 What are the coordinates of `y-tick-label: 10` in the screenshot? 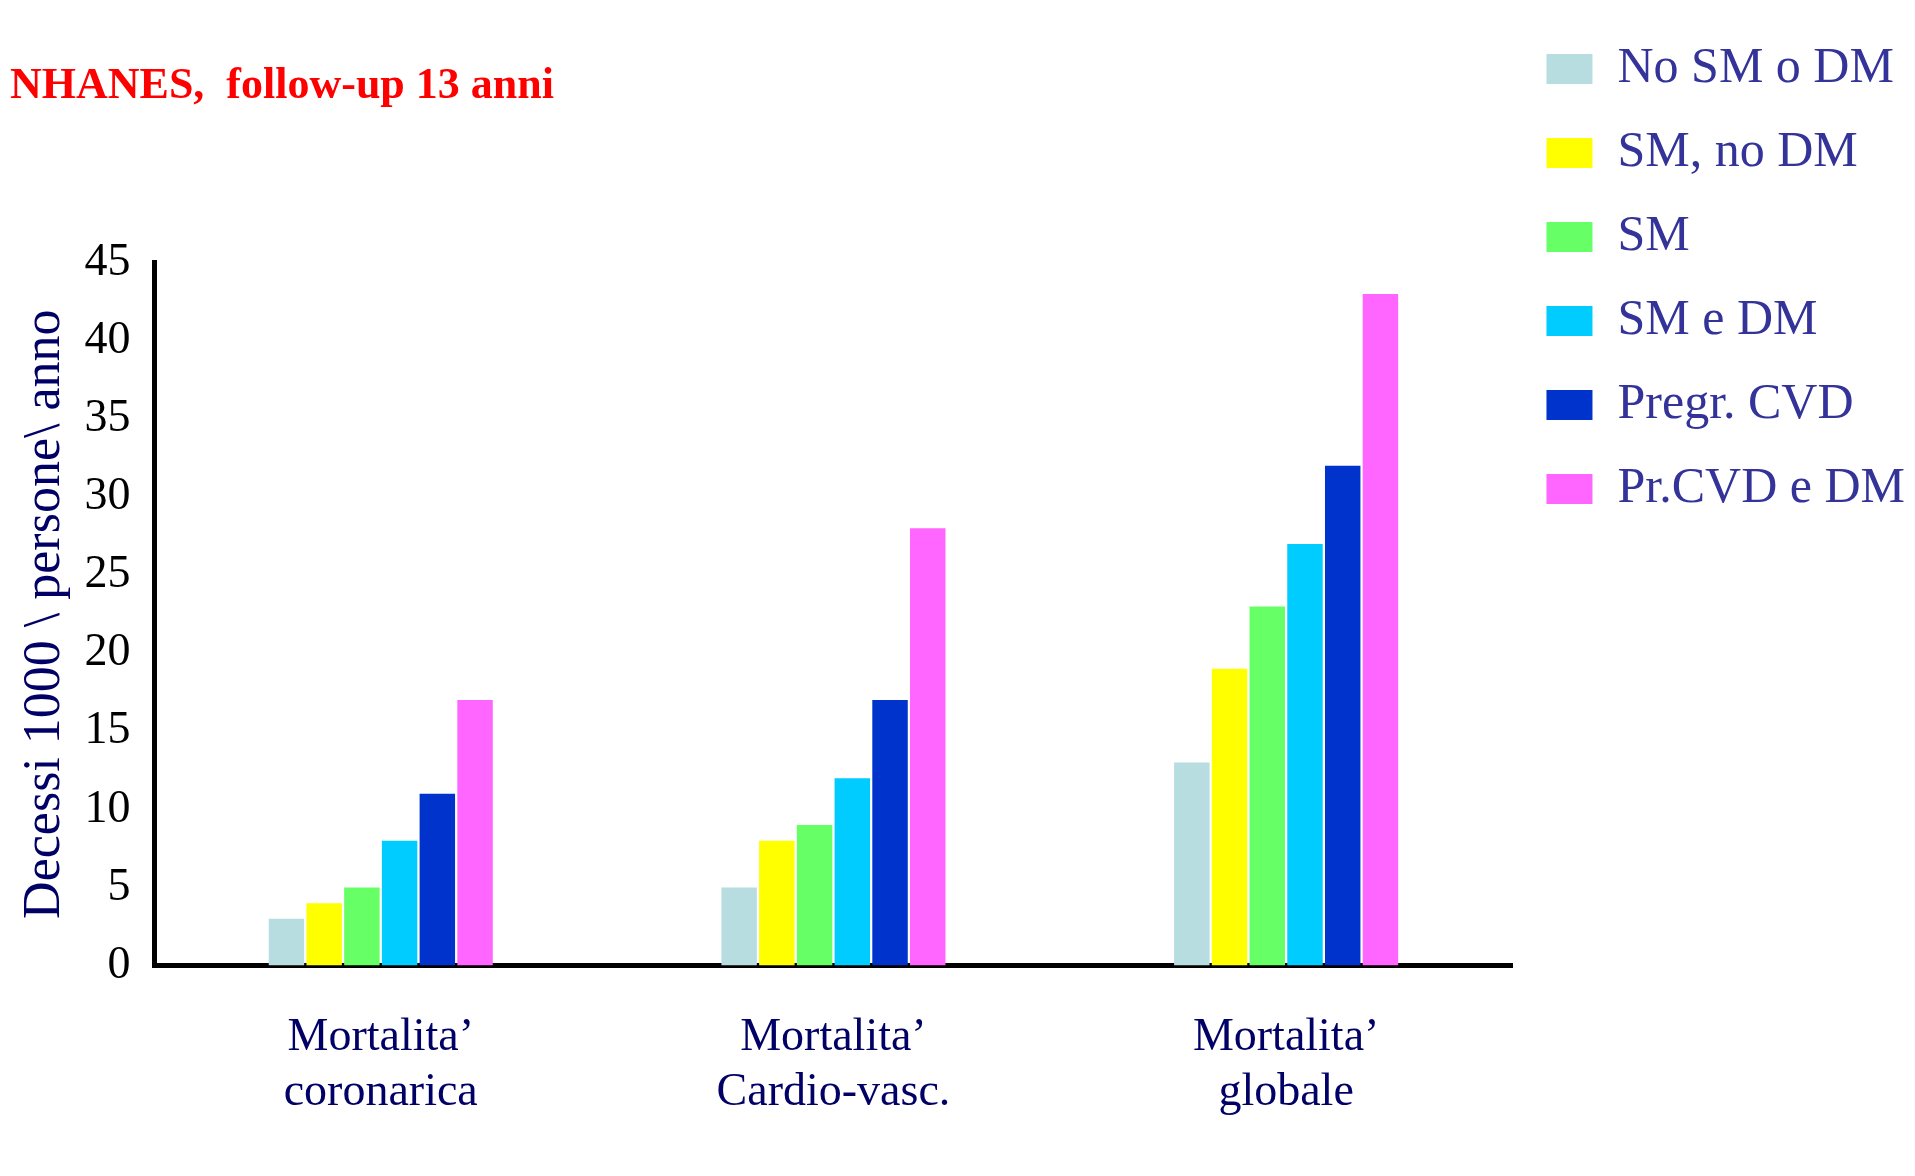 It's located at (107, 806).